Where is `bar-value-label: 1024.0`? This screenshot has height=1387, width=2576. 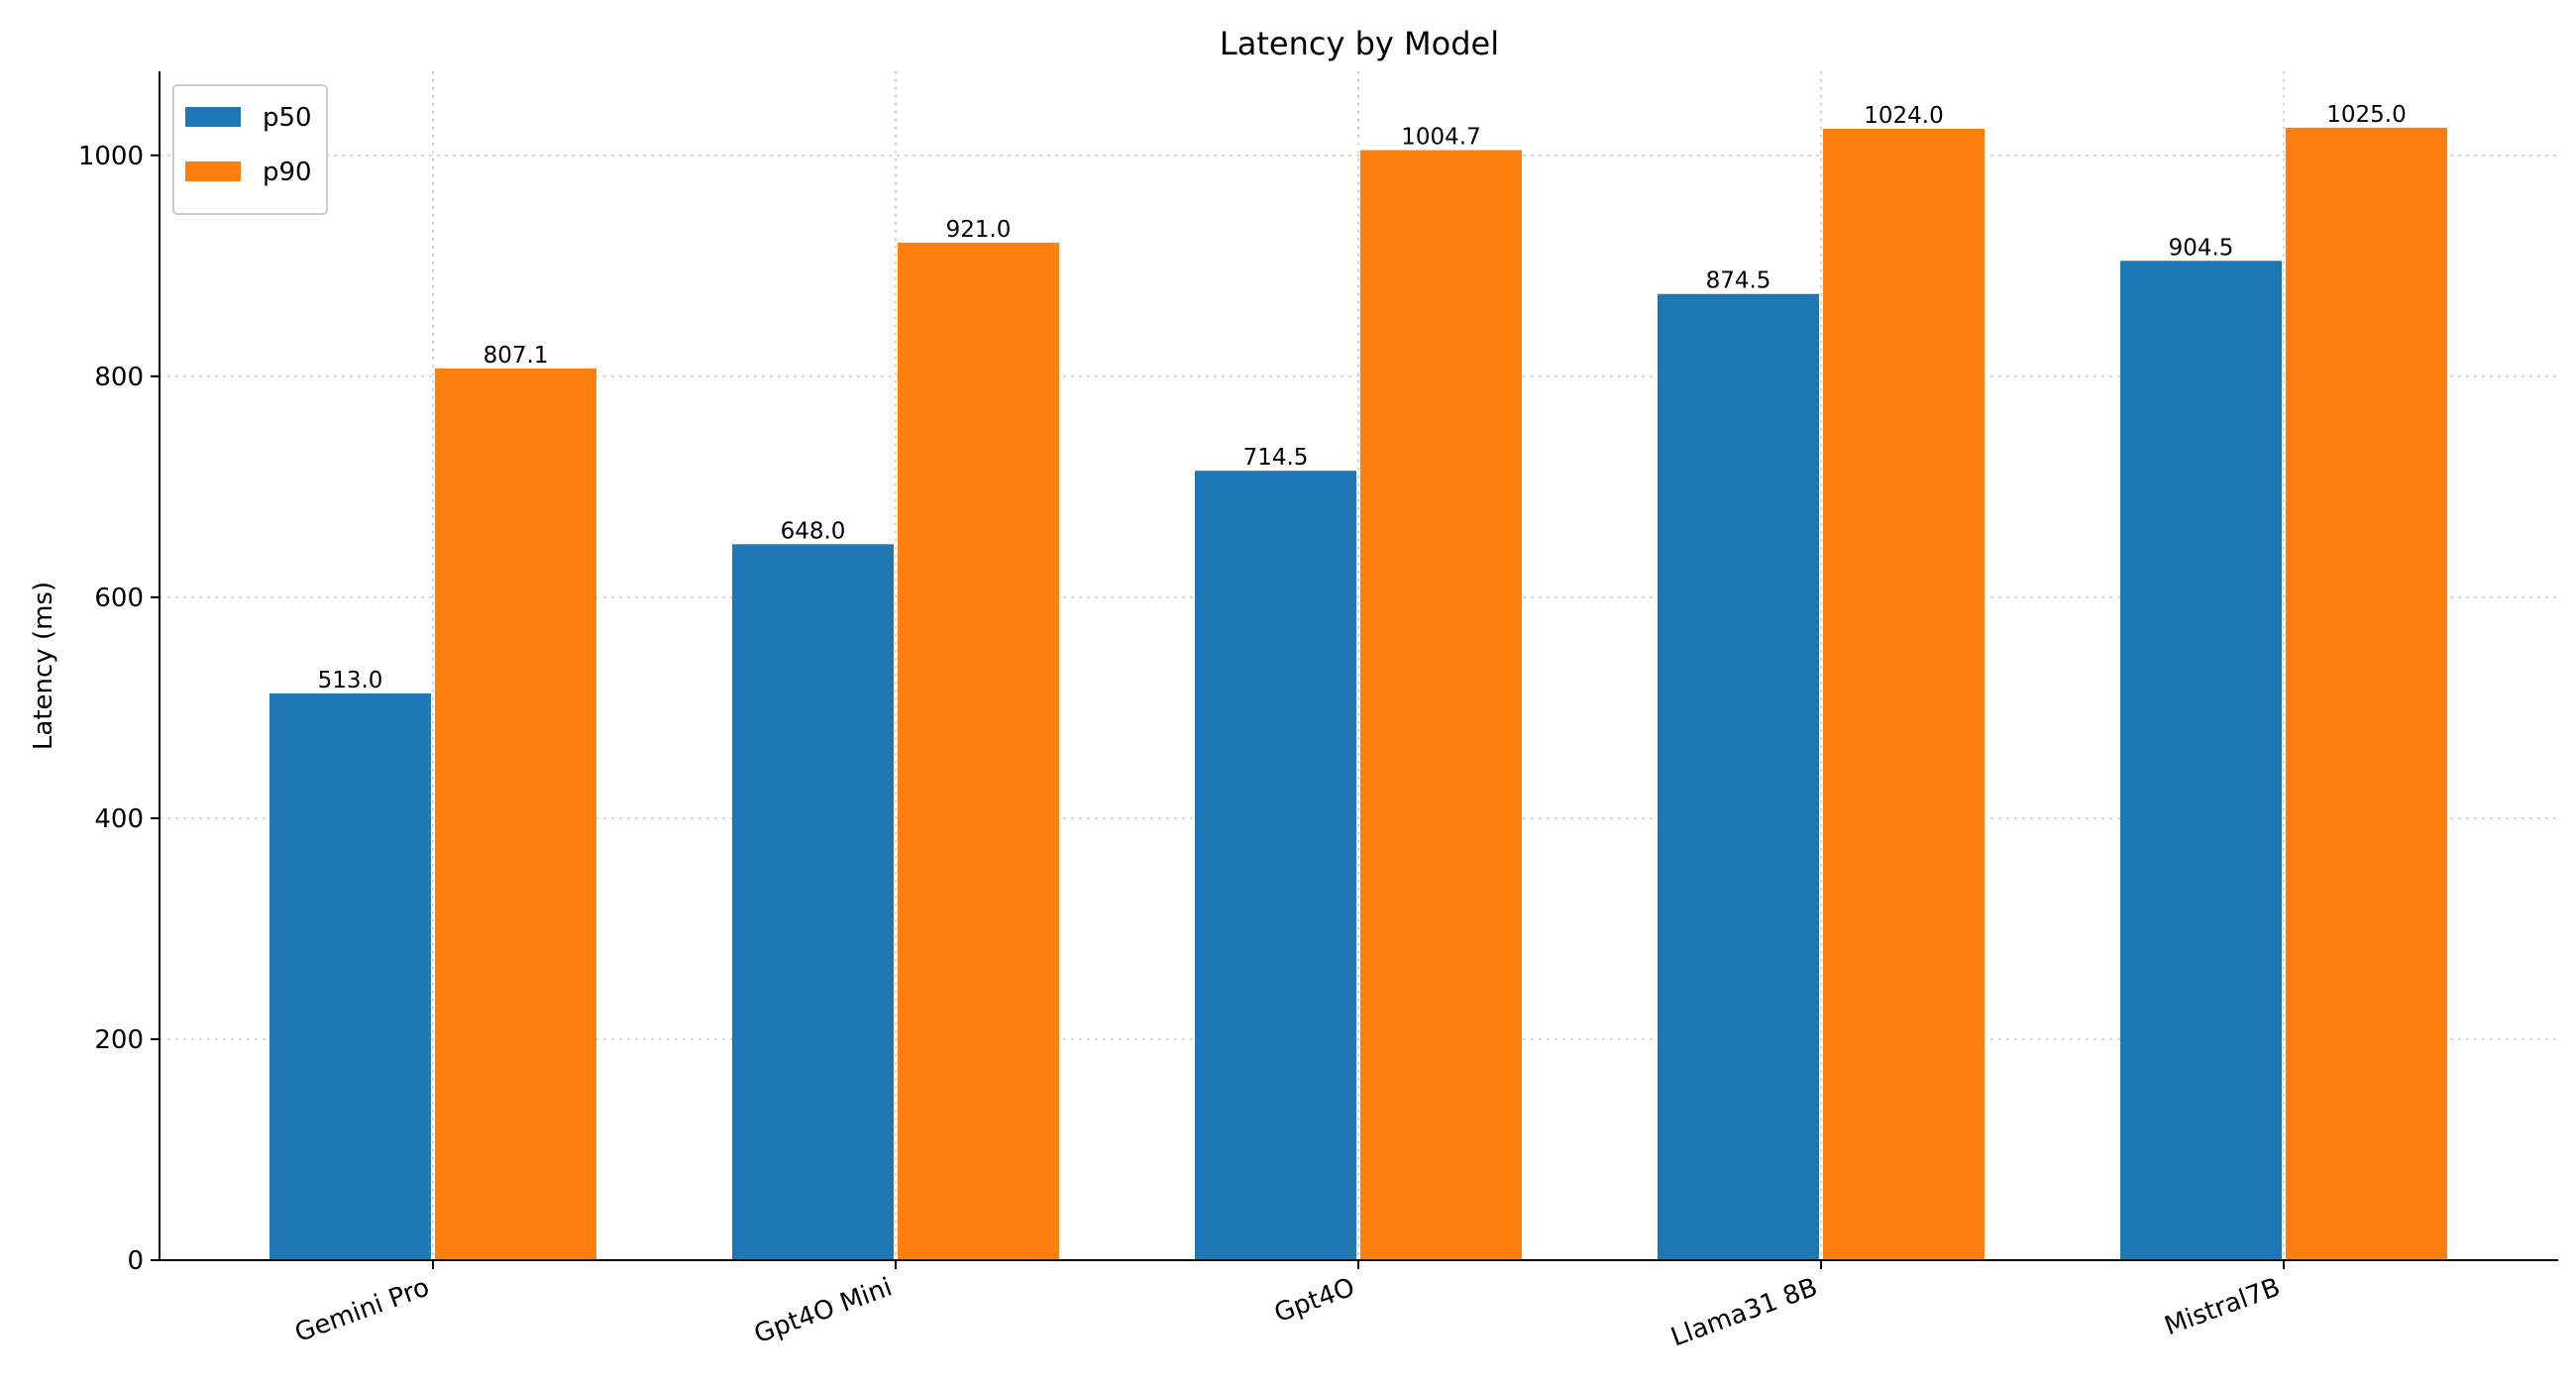
bar-value-label: 1024.0 is located at coordinates (1904, 116).